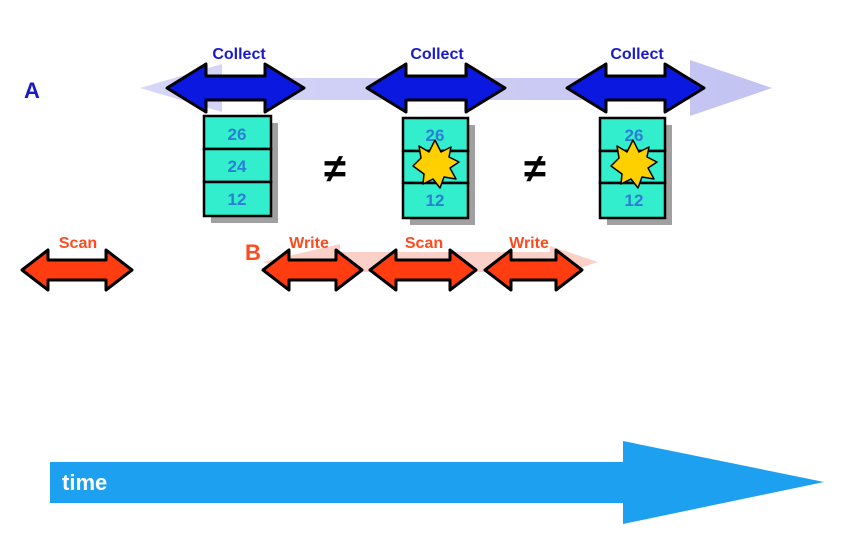  I want to click on thread-a-label: A, so click(32, 90).